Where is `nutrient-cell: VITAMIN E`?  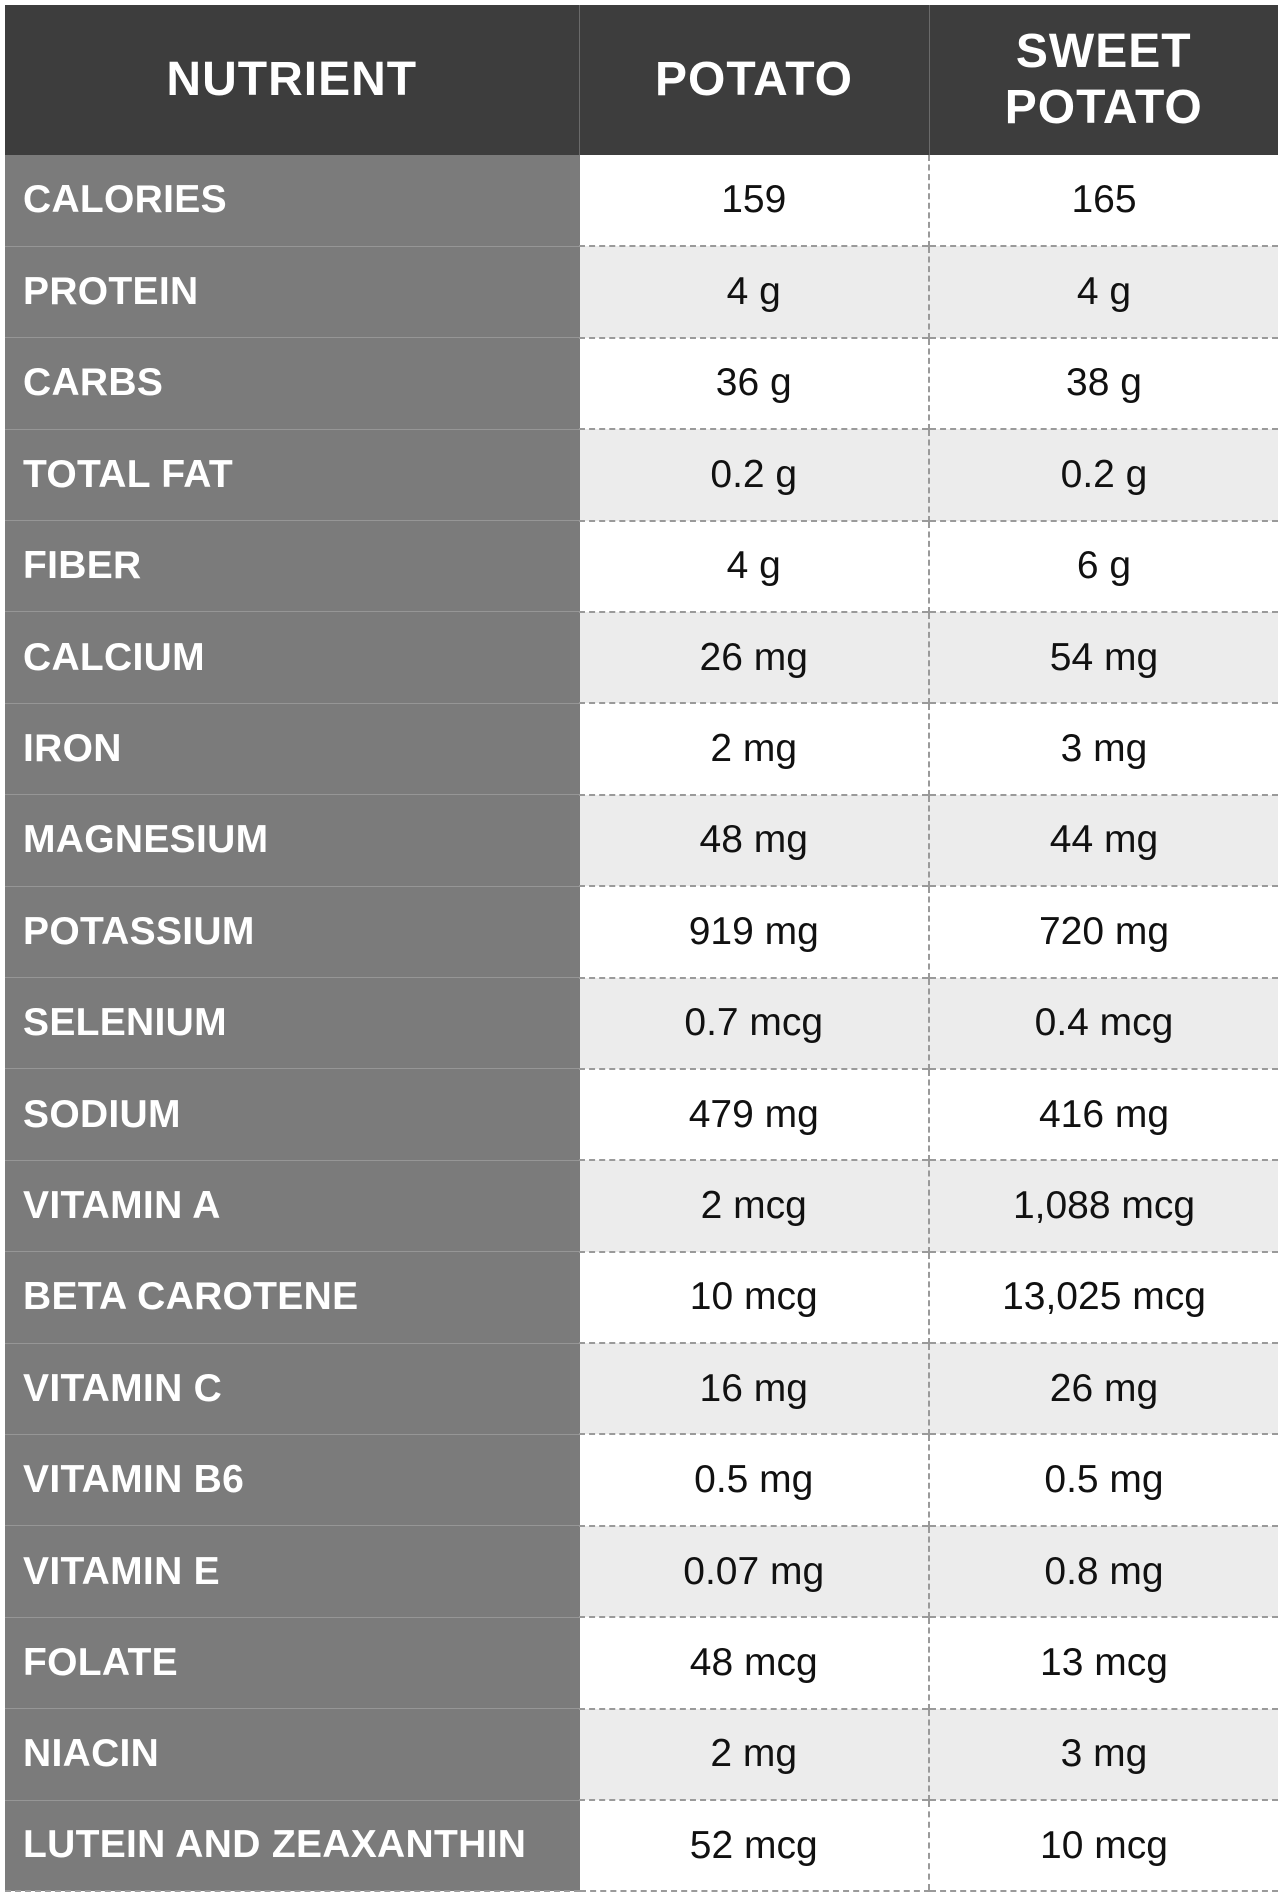 nutrient-cell: VITAMIN E is located at coordinates (292, 1571).